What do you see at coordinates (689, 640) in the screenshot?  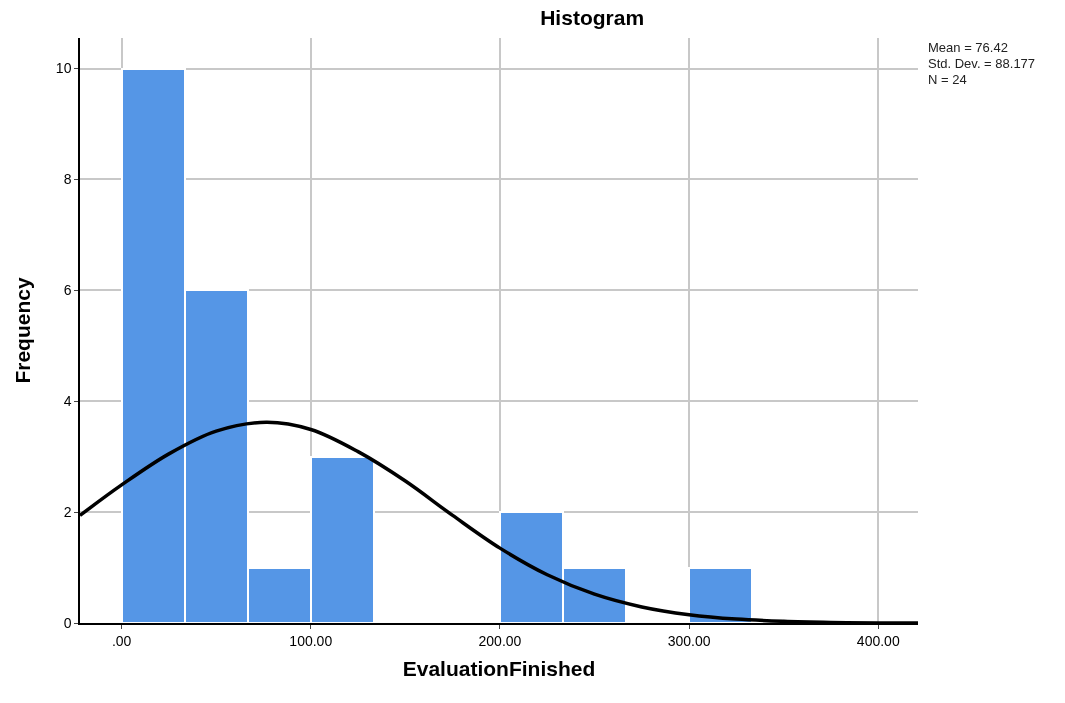 I see `x-tick-label: 300.00` at bounding box center [689, 640].